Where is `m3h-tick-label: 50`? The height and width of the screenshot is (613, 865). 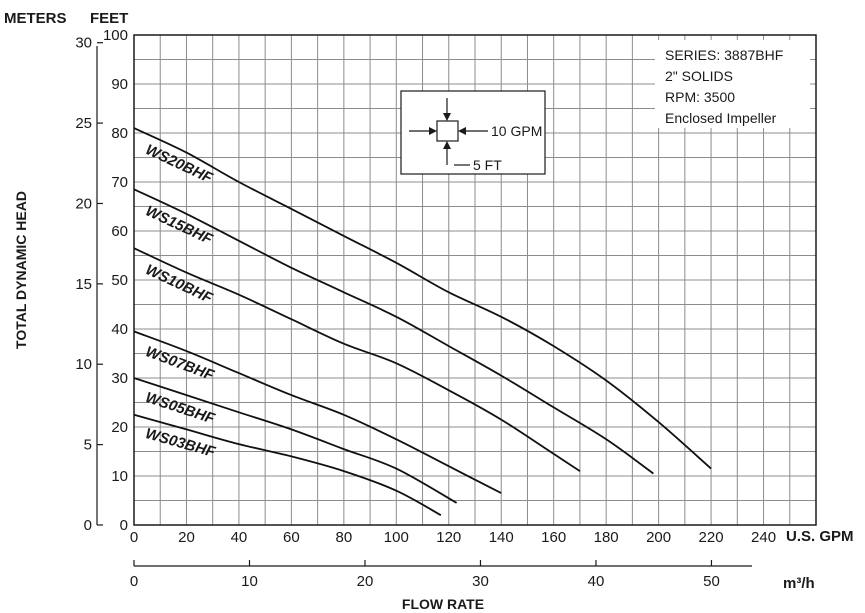
m3h-tick-label: 50 is located at coordinates (711, 581).